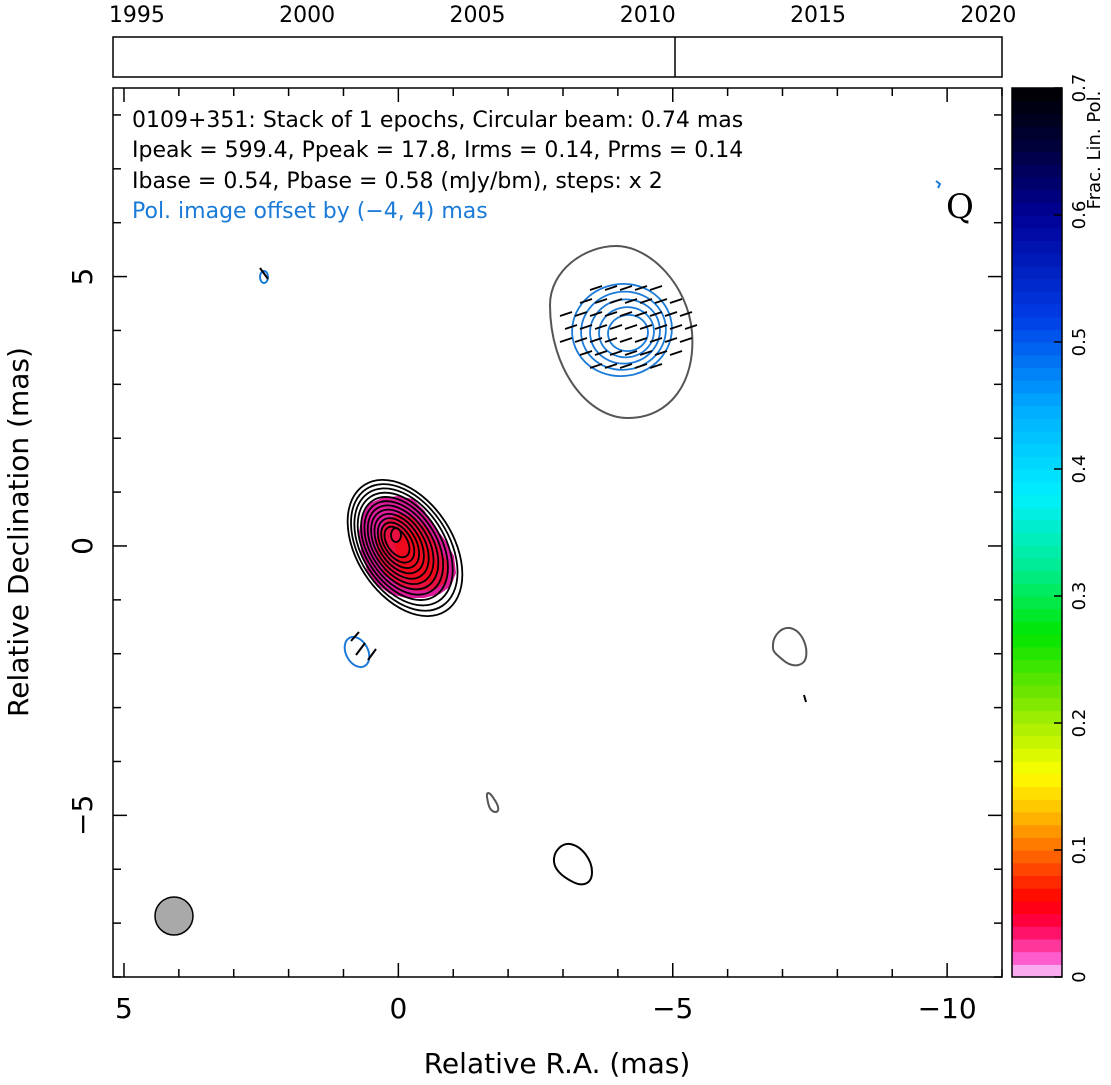 Image resolution: width=1111 pixels, height=1085 pixels. What do you see at coordinates (672, 1008) in the screenshot?
I see `x-tick-label: −5` at bounding box center [672, 1008].